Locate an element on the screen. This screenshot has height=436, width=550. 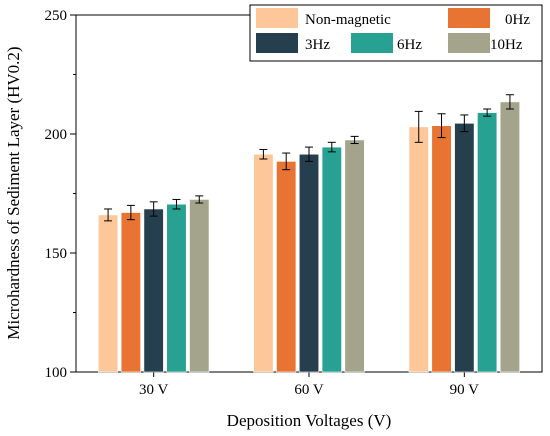
legend-box is located at coordinates (396, 33).